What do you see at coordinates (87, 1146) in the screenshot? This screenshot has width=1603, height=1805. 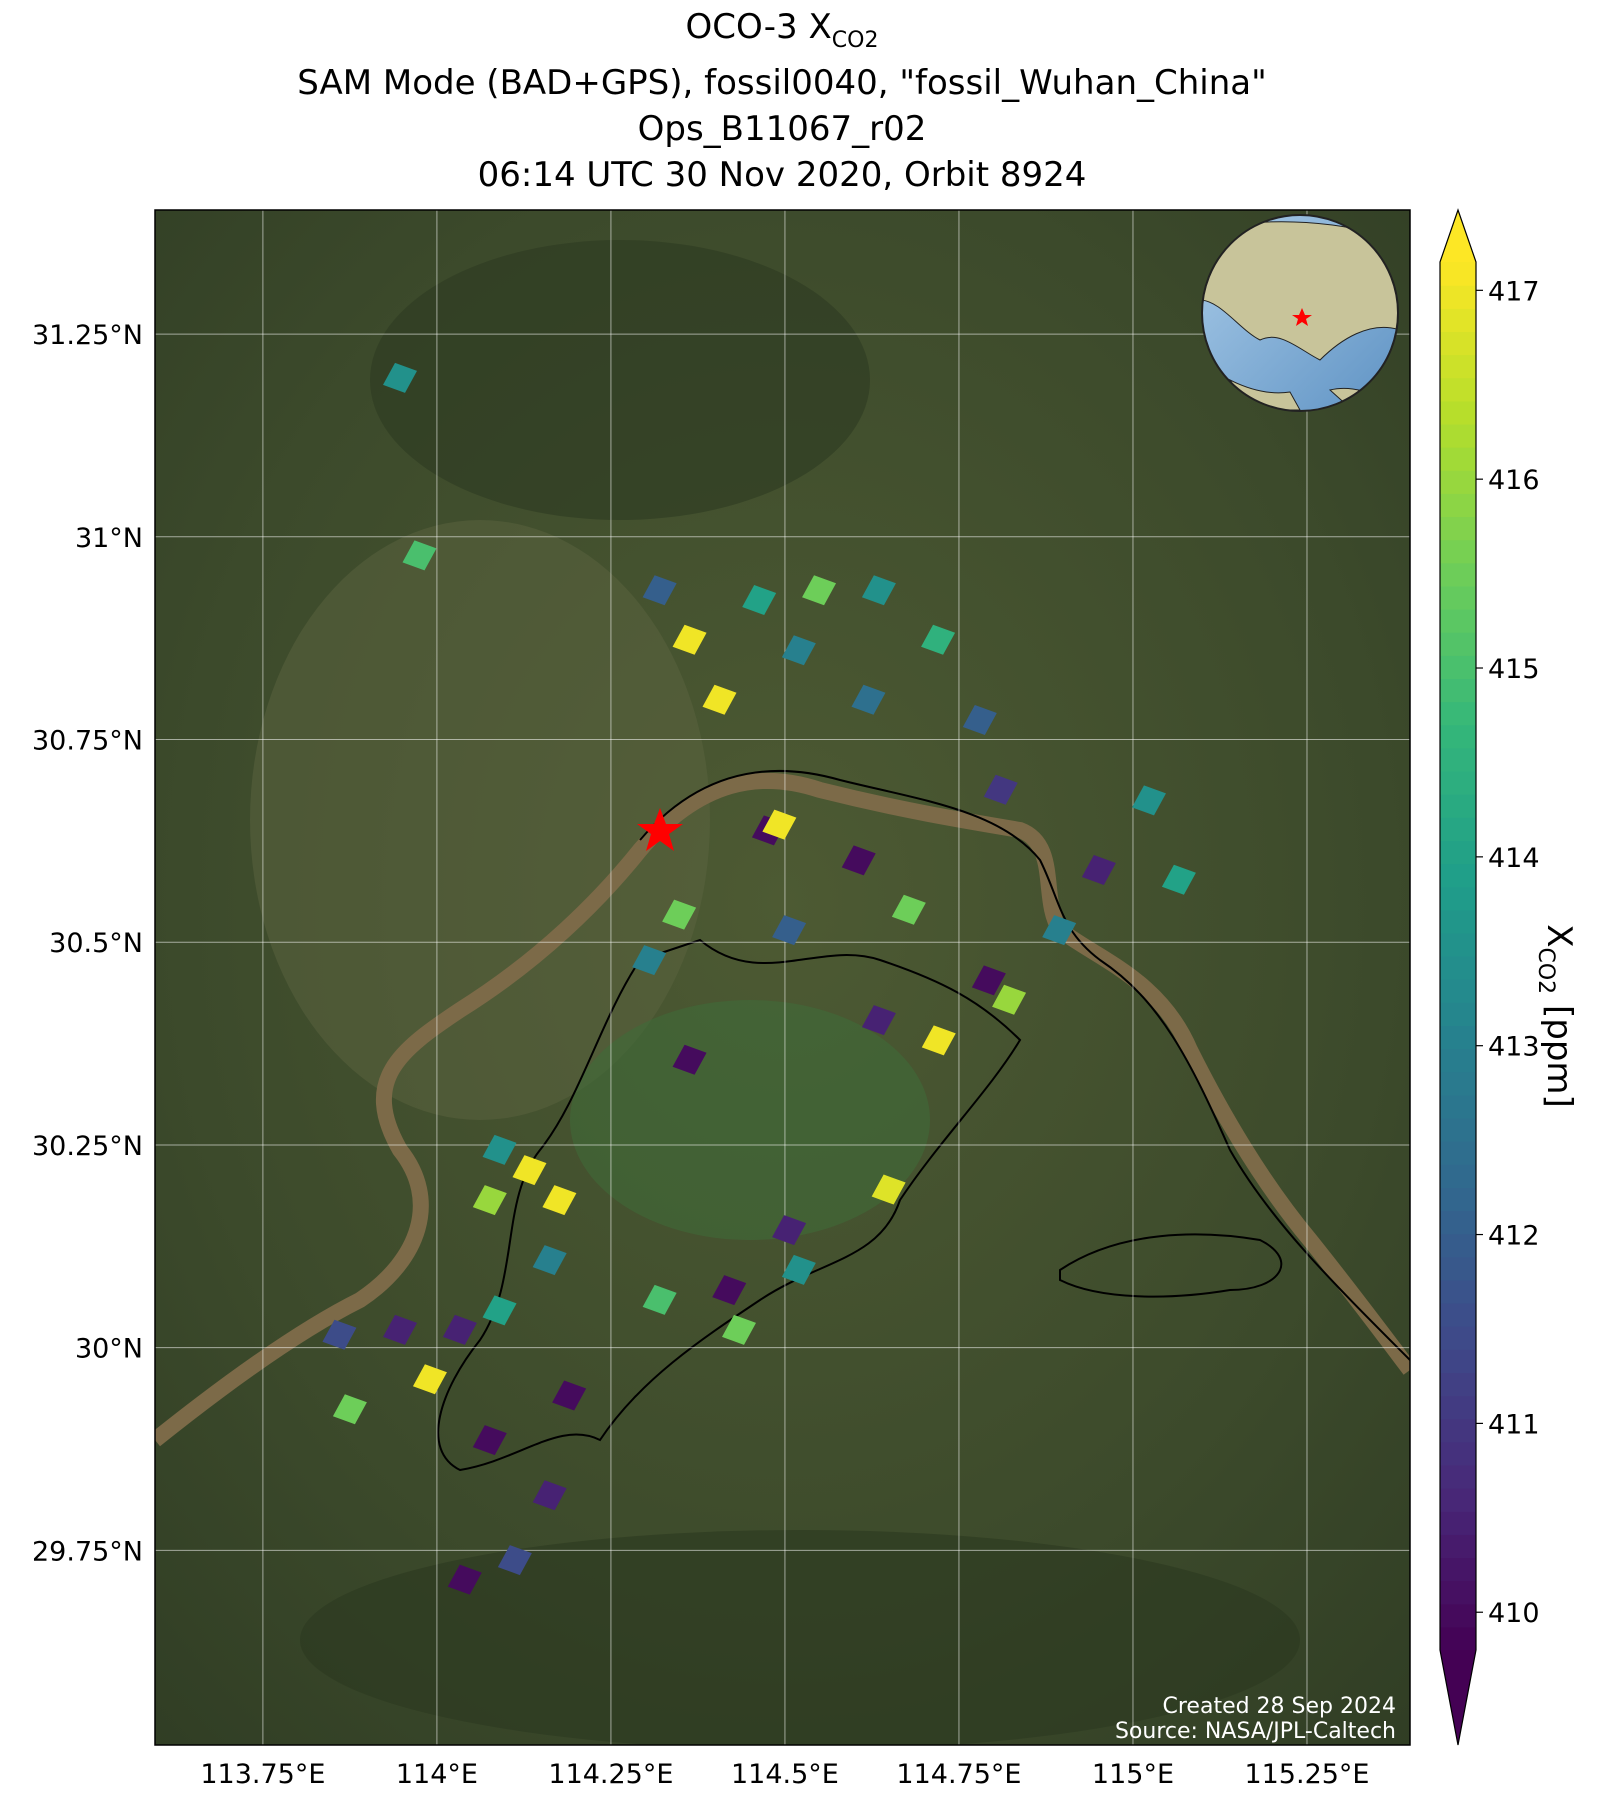 I see `y-tick-label: 30.25°N` at bounding box center [87, 1146].